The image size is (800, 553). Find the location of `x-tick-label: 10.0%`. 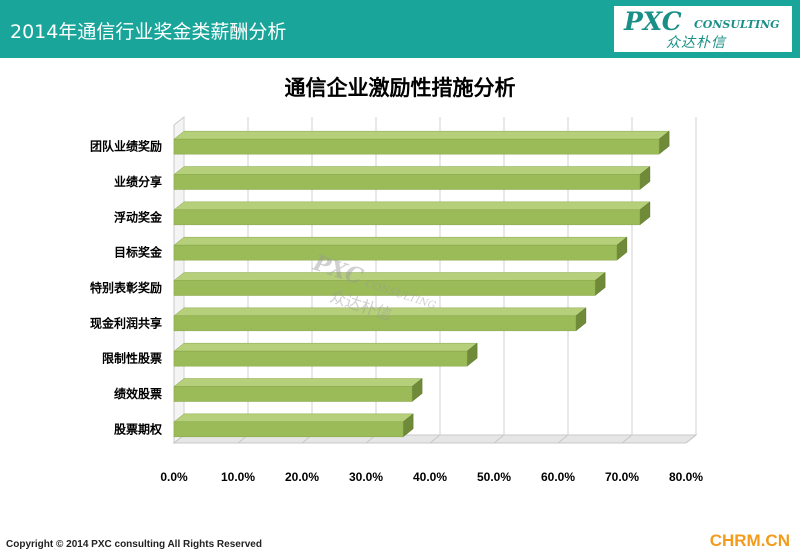

x-tick-label: 10.0% is located at coordinates (238, 477).